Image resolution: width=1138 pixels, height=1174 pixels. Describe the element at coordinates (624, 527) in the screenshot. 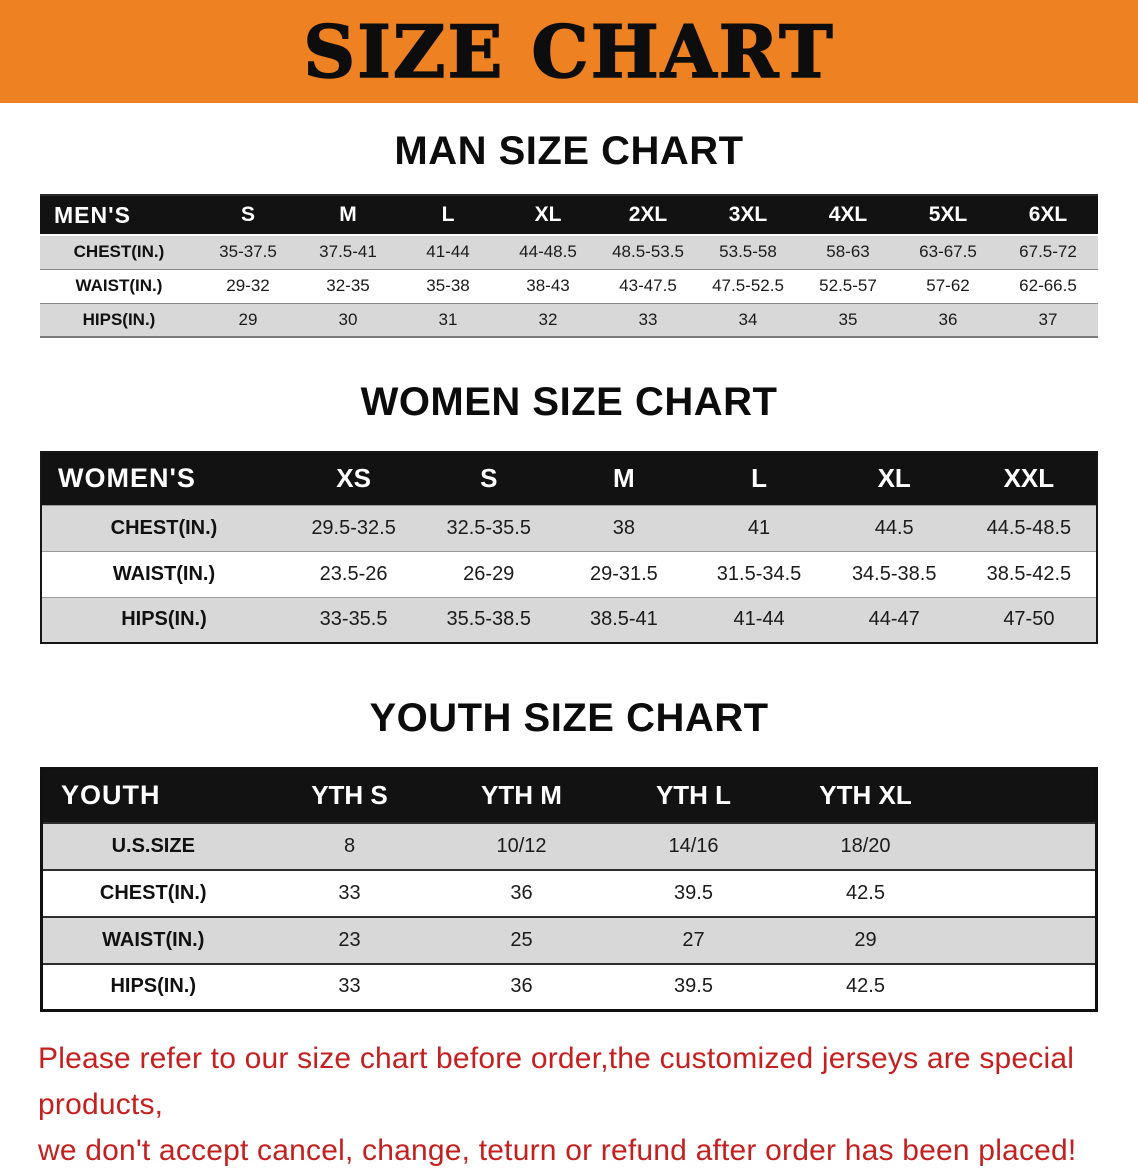

I see `size-cell: 38` at that location.